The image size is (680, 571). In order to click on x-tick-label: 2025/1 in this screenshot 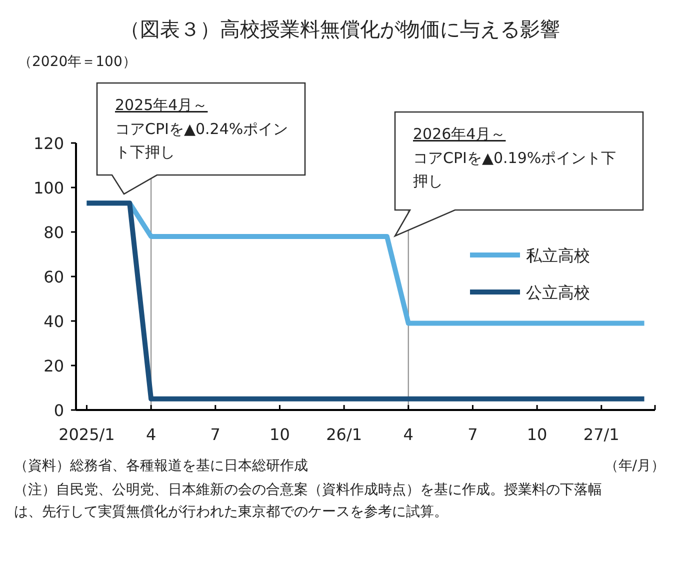, I will do `click(86, 434)`.